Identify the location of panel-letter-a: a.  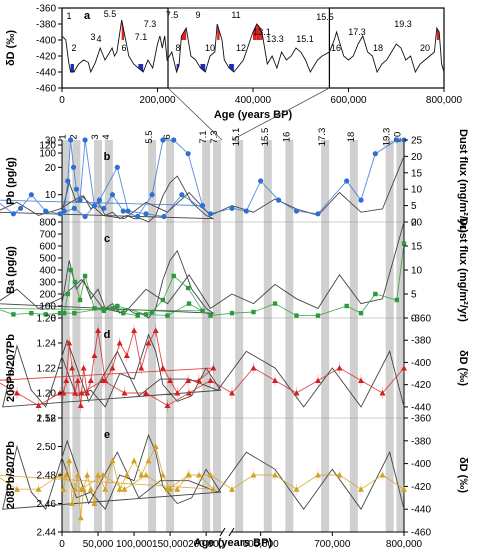
(87, 16).